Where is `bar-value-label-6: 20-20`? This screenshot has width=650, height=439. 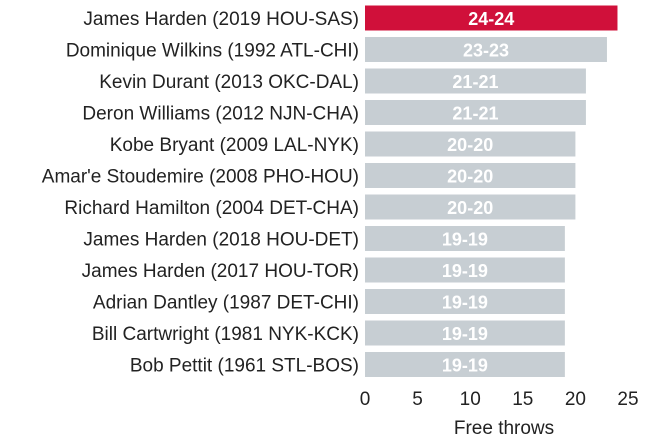 bar-value-label-6: 20-20 is located at coordinates (470, 208).